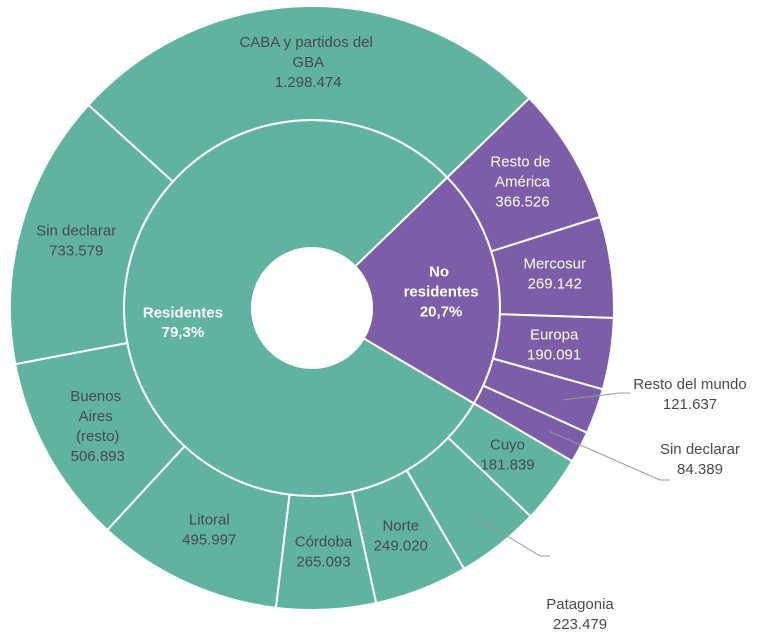 Image resolution: width=777 pixels, height=632 pixels. I want to click on segment-label: CABA y partidos del GBA, so click(308, 52).